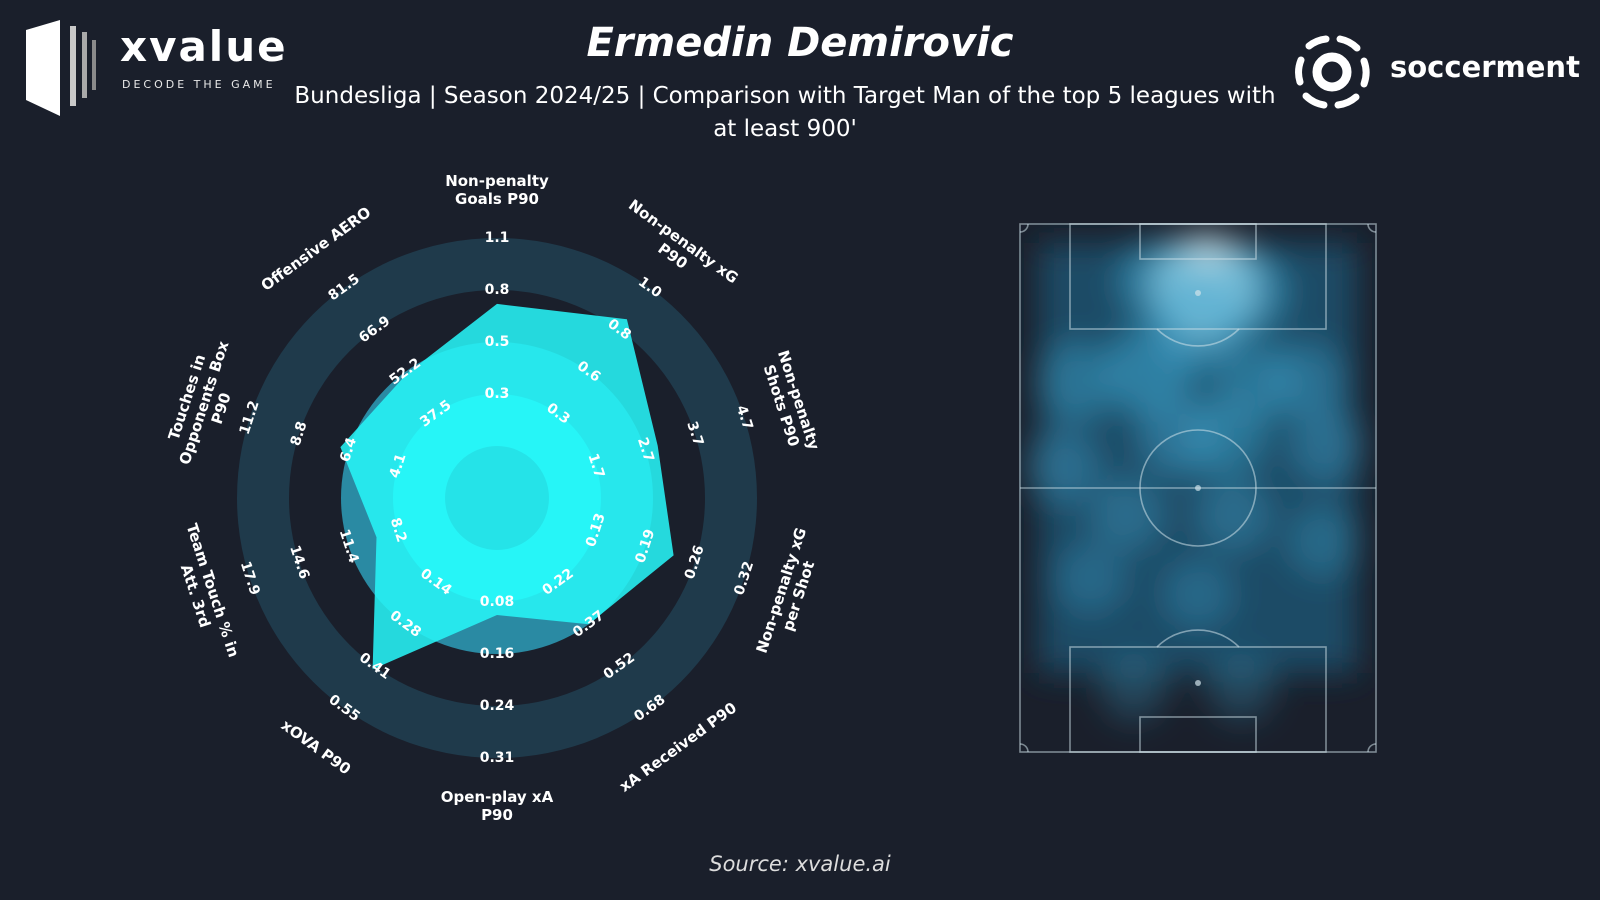  Describe the element at coordinates (398, 530) in the screenshot. I see `radar-tick-label: 8.2` at that location.